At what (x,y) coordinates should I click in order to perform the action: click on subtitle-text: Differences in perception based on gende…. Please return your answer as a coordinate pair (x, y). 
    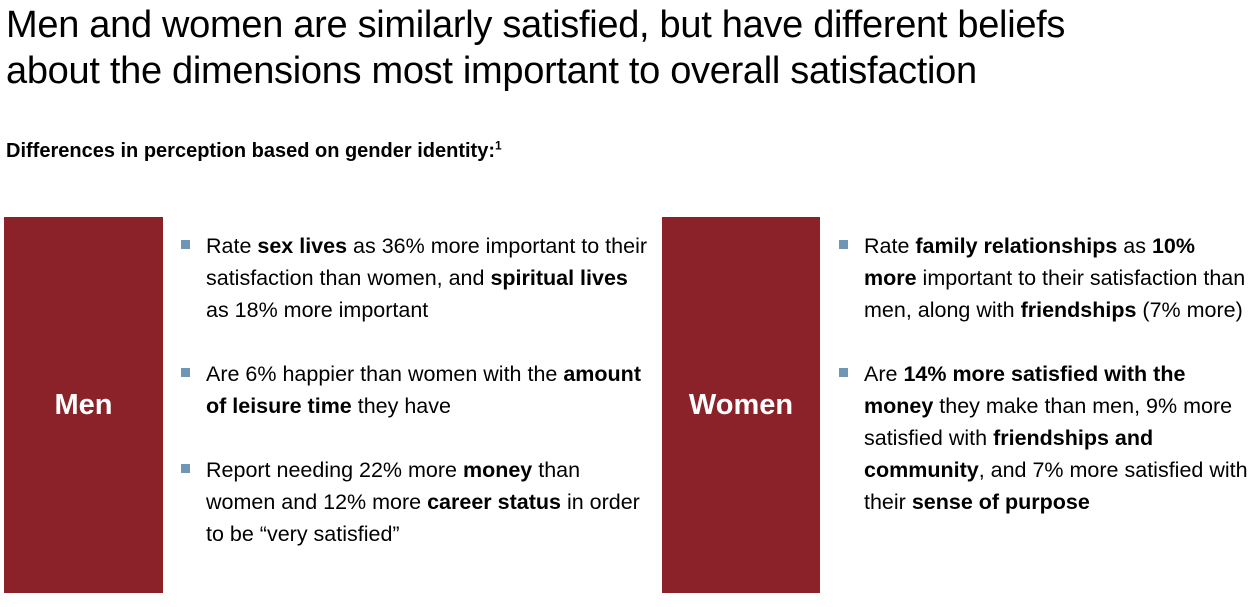
    Looking at the image, I should click on (250, 151).